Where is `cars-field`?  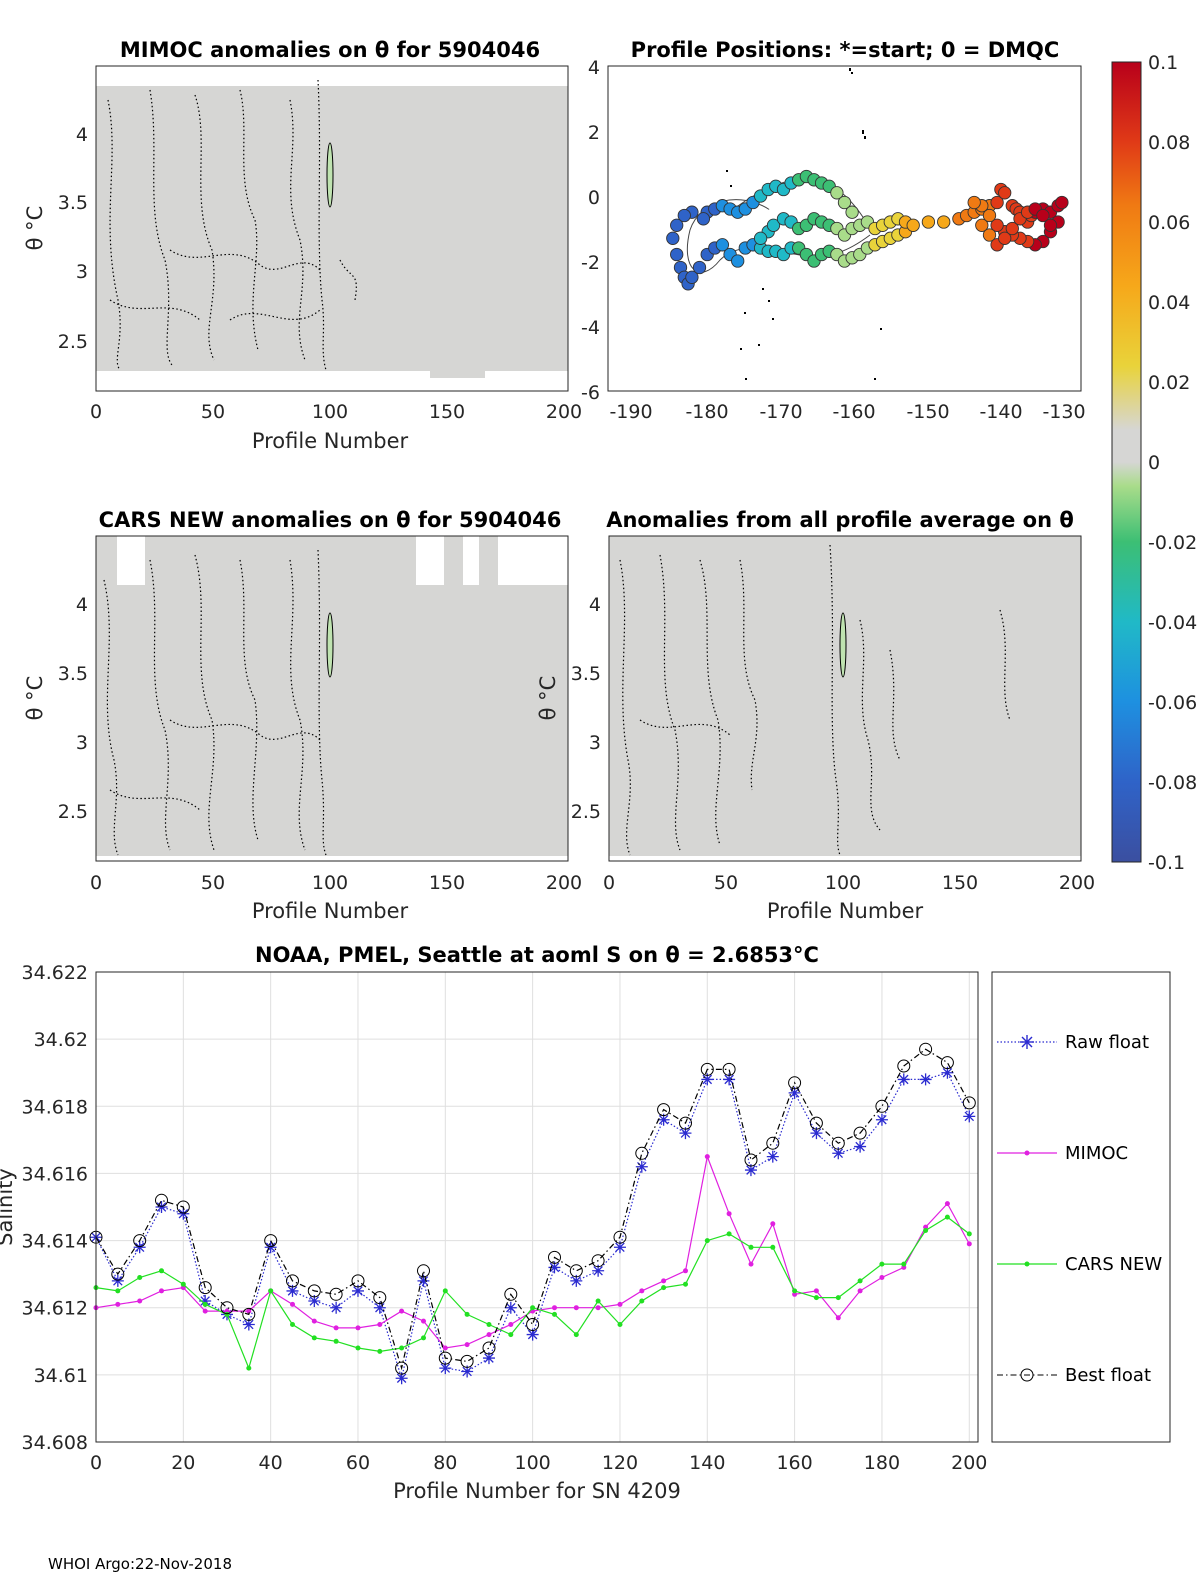 cars-field is located at coordinates (332, 696).